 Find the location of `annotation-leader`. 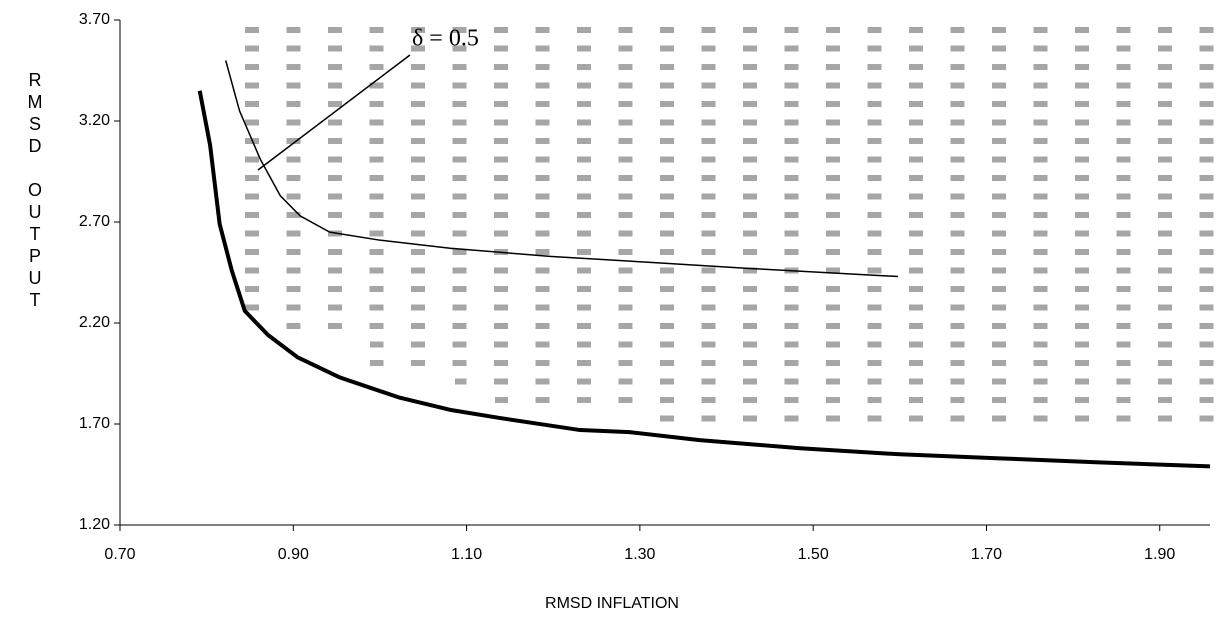

annotation-leader is located at coordinates (334, 112).